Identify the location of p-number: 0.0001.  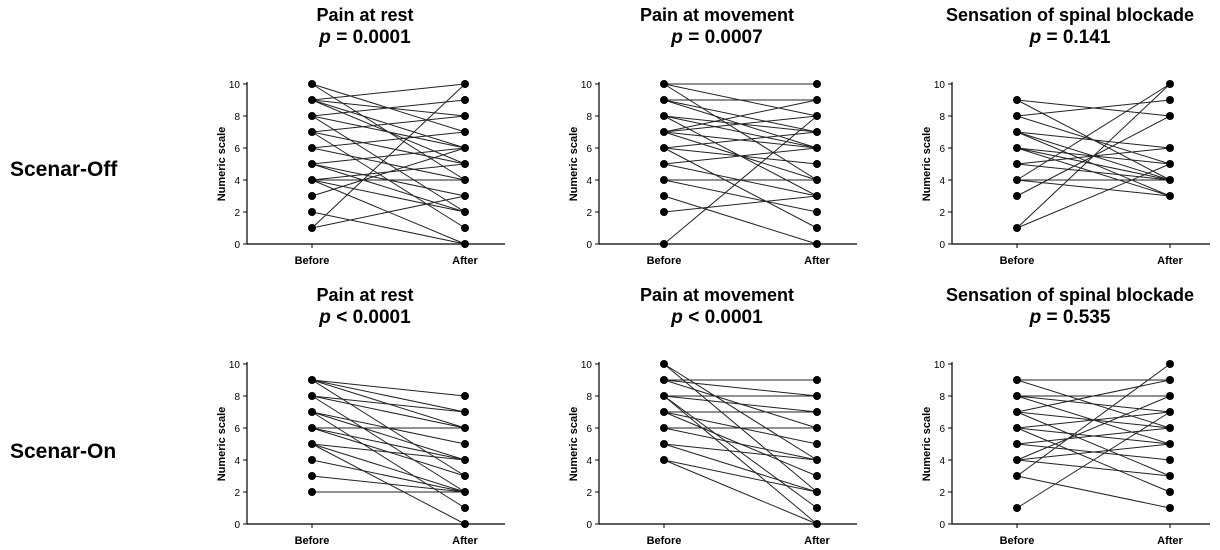
(381, 37).